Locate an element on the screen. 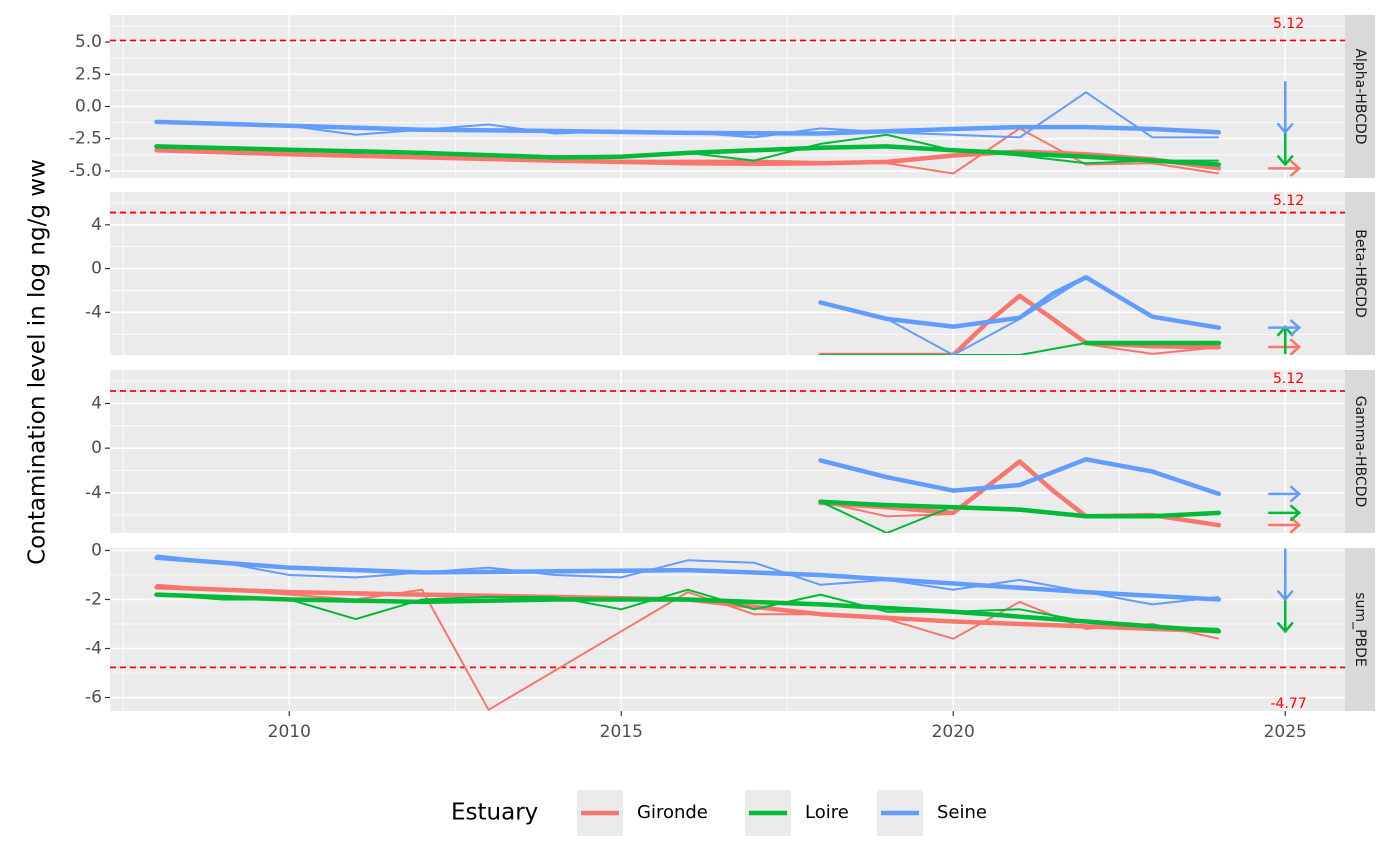 The width and height of the screenshot is (1400, 865). series-gironde-trend is located at coordinates (688, 159).